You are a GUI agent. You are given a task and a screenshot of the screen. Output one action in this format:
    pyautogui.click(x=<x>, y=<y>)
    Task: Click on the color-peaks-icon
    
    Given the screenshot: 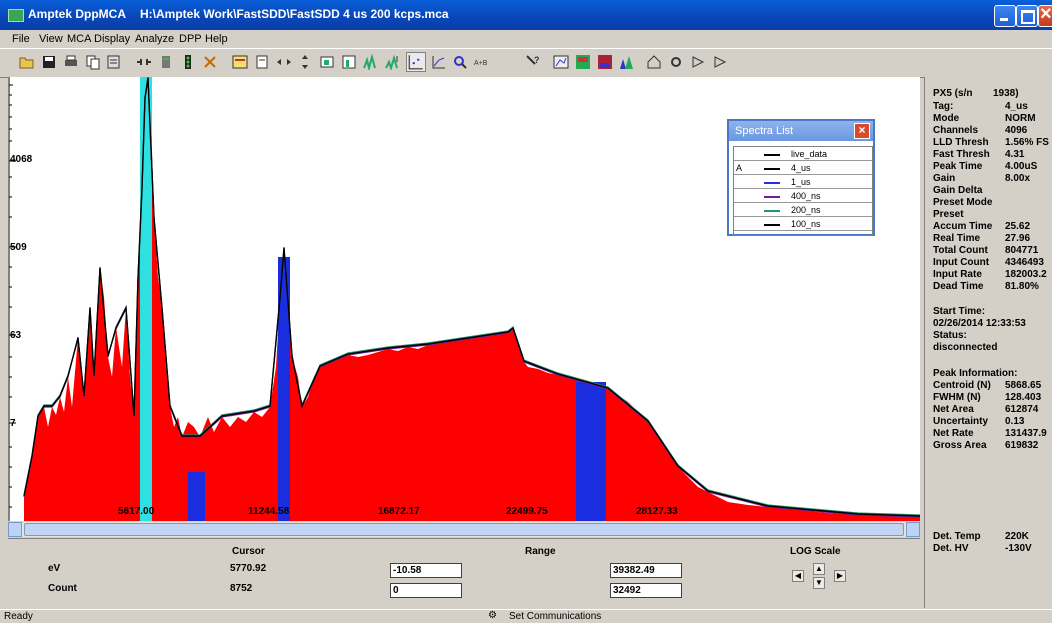 What is the action you would take?
    pyautogui.click(x=627, y=62)
    